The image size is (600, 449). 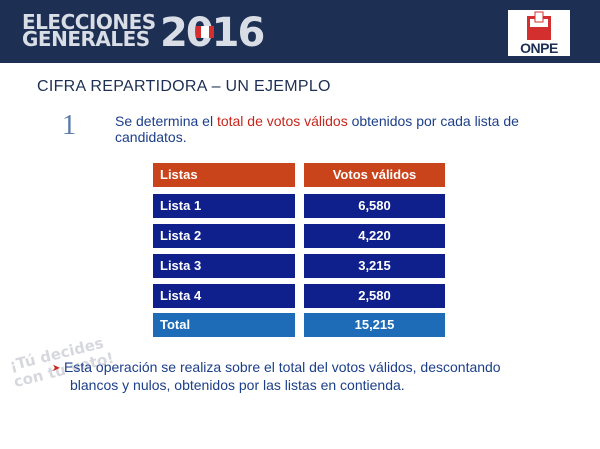 I want to click on step-text-after: obtenidos por cada lista de candidatos., so click(x=317, y=129).